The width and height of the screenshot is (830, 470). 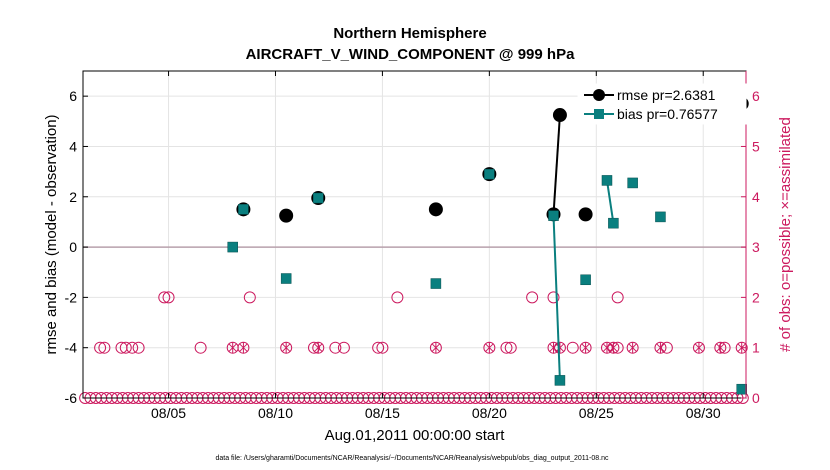 I want to click on y-axis-label: rmse and bias (model - observation), so click(x=51, y=234).